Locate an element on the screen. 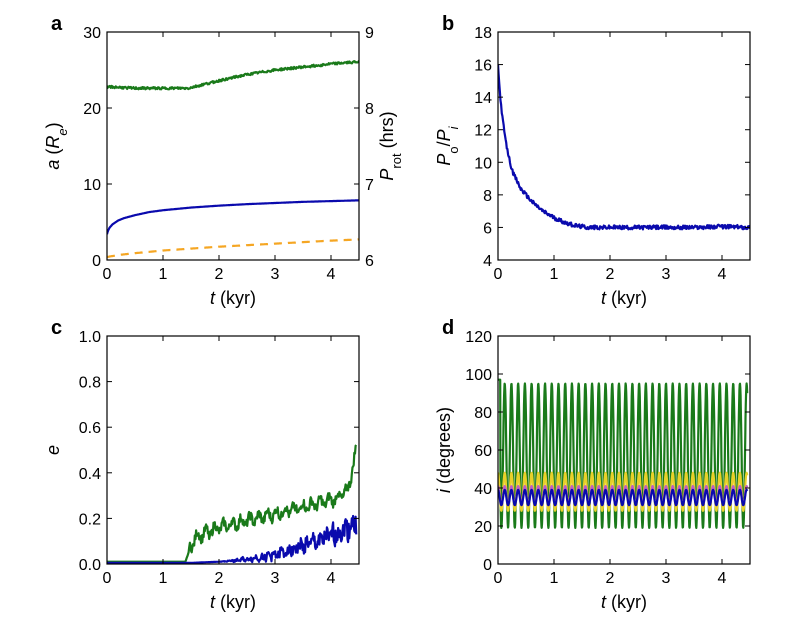 The height and width of the screenshot is (630, 800). y-tick-label: 16 is located at coordinates (483, 66).